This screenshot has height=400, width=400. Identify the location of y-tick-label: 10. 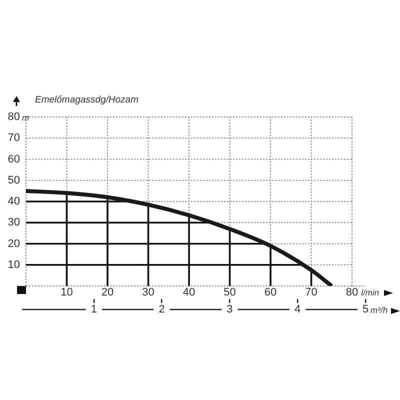
(14, 264).